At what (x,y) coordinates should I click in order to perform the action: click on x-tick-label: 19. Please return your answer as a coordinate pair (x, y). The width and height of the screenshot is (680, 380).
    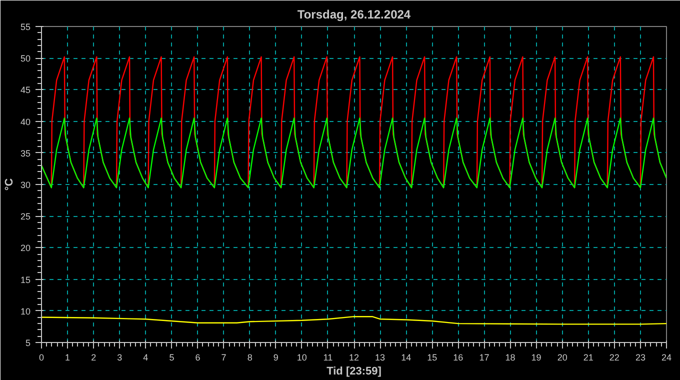
    Looking at the image, I should click on (536, 357).